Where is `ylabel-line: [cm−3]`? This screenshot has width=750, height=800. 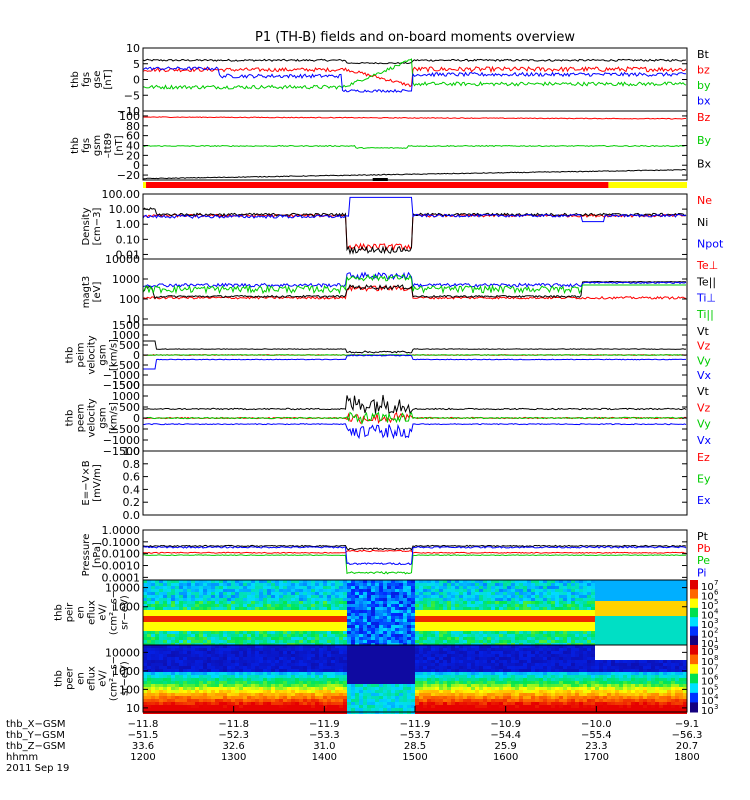 ylabel-line: [cm−3] is located at coordinates (97, 227).